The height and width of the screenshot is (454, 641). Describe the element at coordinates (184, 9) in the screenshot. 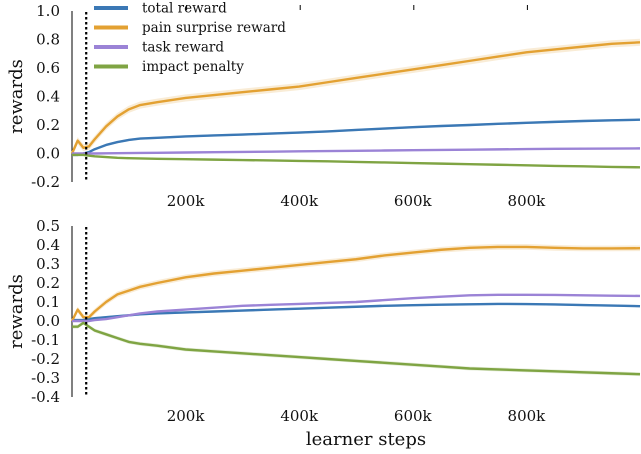

I see `legend-label-total-reward: total reward` at that location.